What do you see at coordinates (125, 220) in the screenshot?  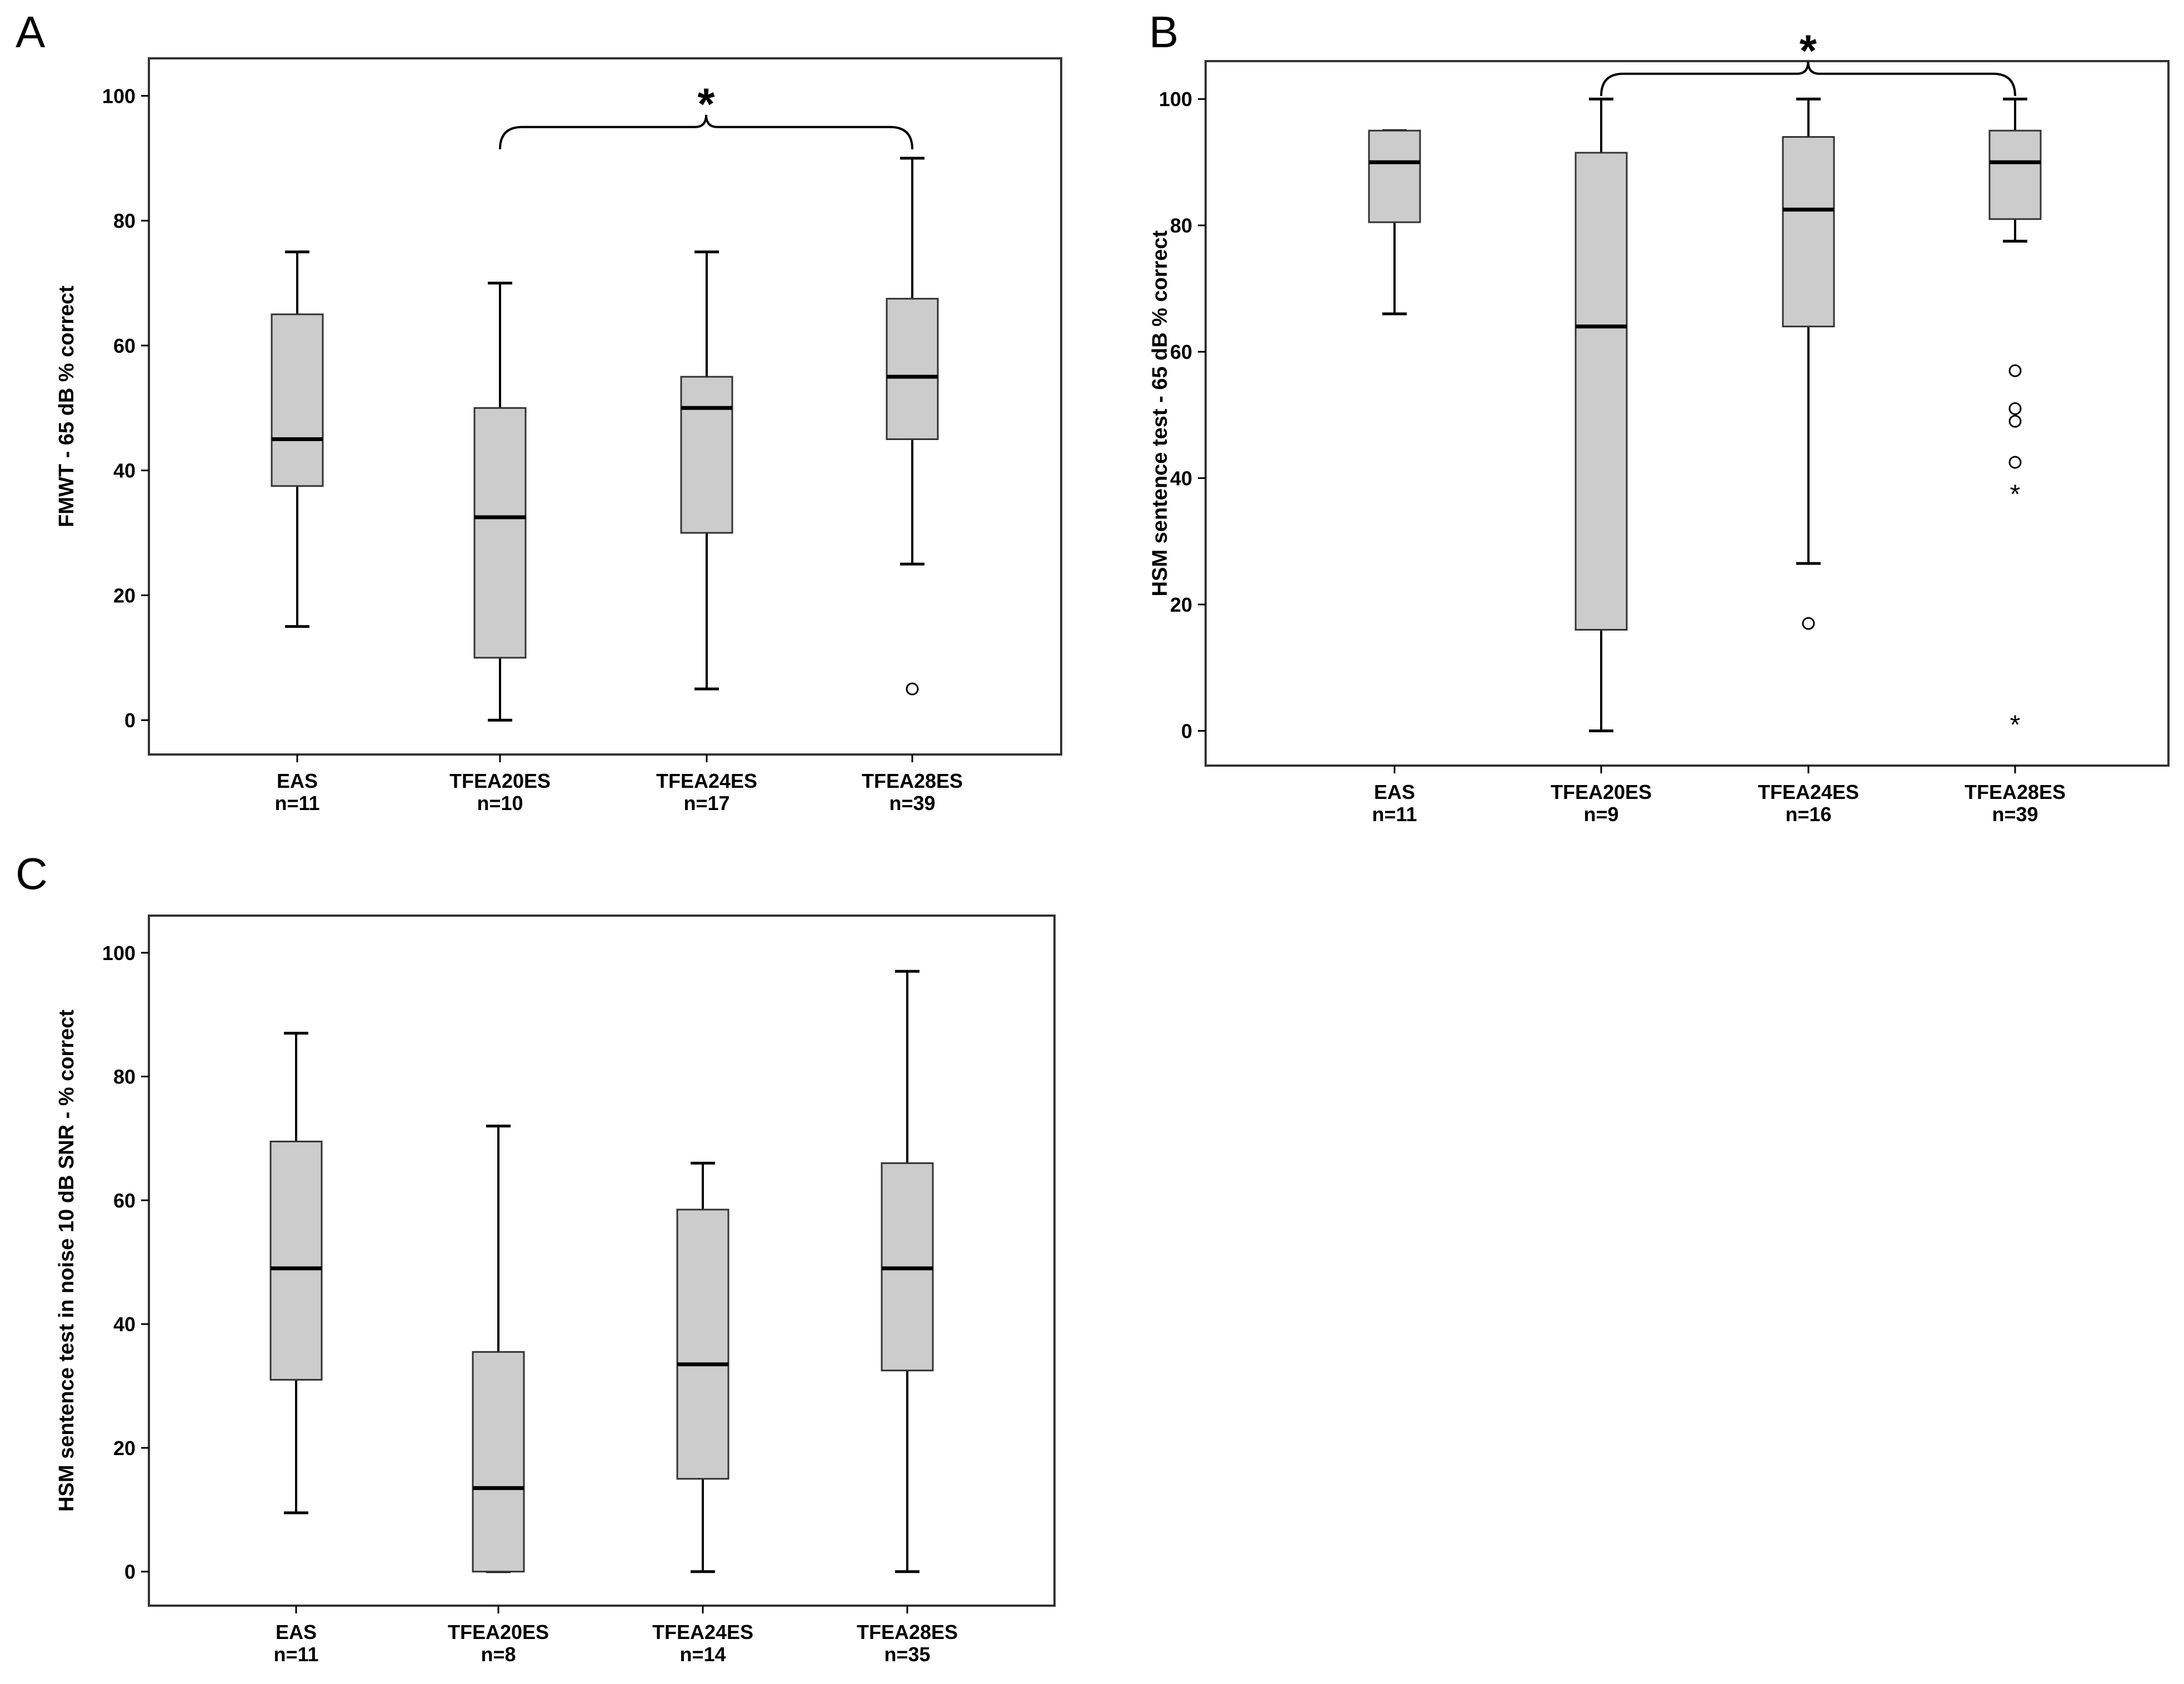 I see `y-tick-label-a: 80` at bounding box center [125, 220].